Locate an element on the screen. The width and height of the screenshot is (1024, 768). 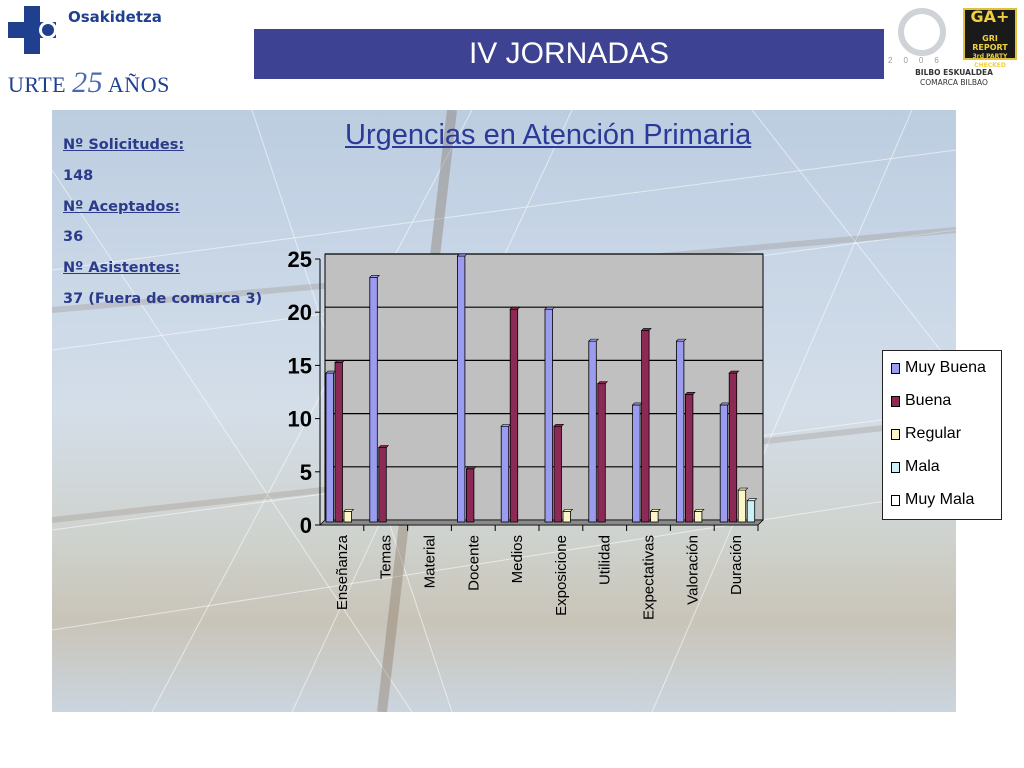
y-tick-label: 15 is located at coordinates (300, 365).